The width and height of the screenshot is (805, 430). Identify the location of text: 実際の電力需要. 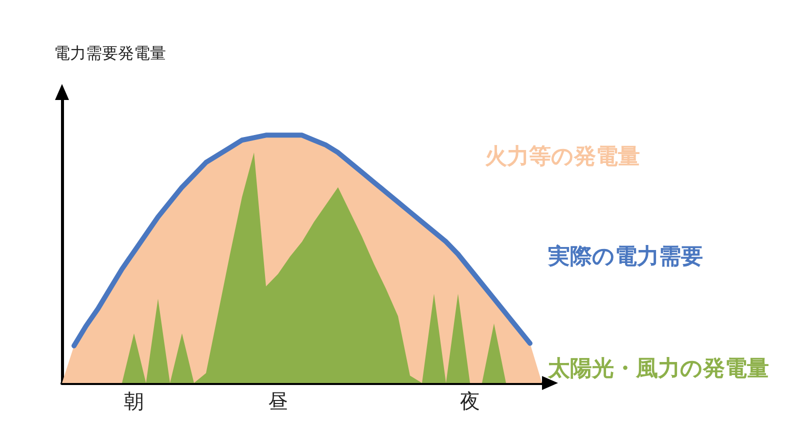
(625, 257).